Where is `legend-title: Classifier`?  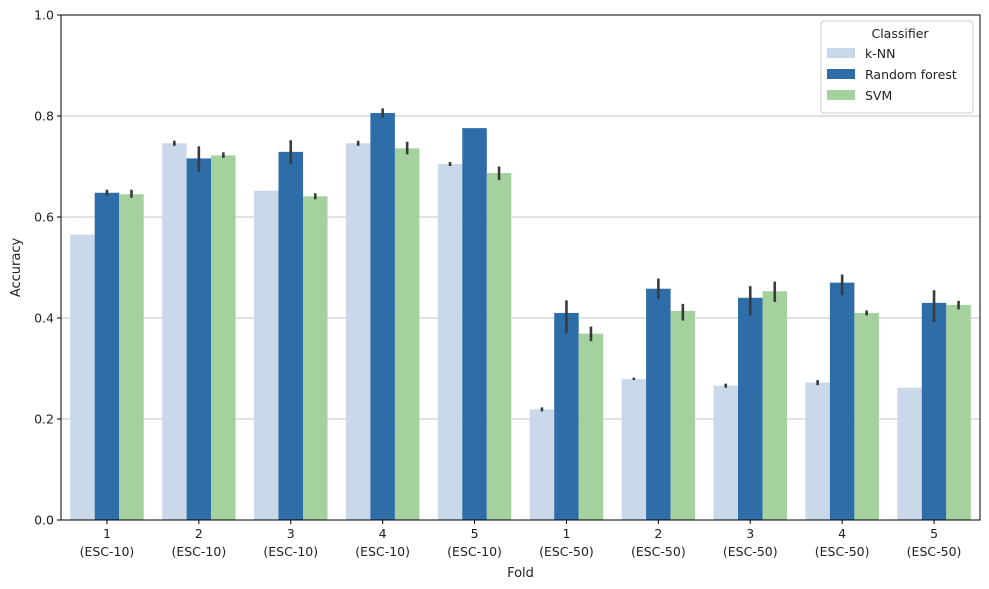
legend-title: Classifier is located at coordinates (900, 33).